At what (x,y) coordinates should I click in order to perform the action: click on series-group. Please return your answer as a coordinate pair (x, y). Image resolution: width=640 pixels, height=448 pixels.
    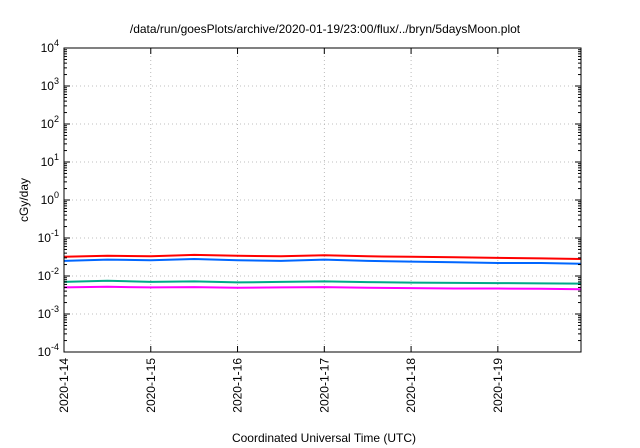
    Looking at the image, I should click on (322, 272).